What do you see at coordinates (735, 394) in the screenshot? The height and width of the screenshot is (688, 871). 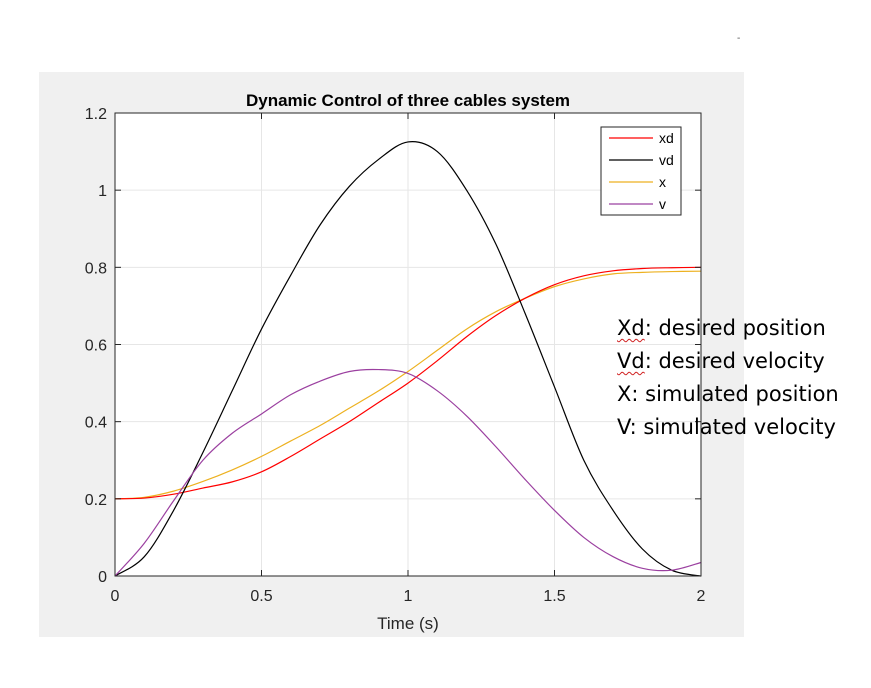 I see `annotation-text: : simulated position` at bounding box center [735, 394].